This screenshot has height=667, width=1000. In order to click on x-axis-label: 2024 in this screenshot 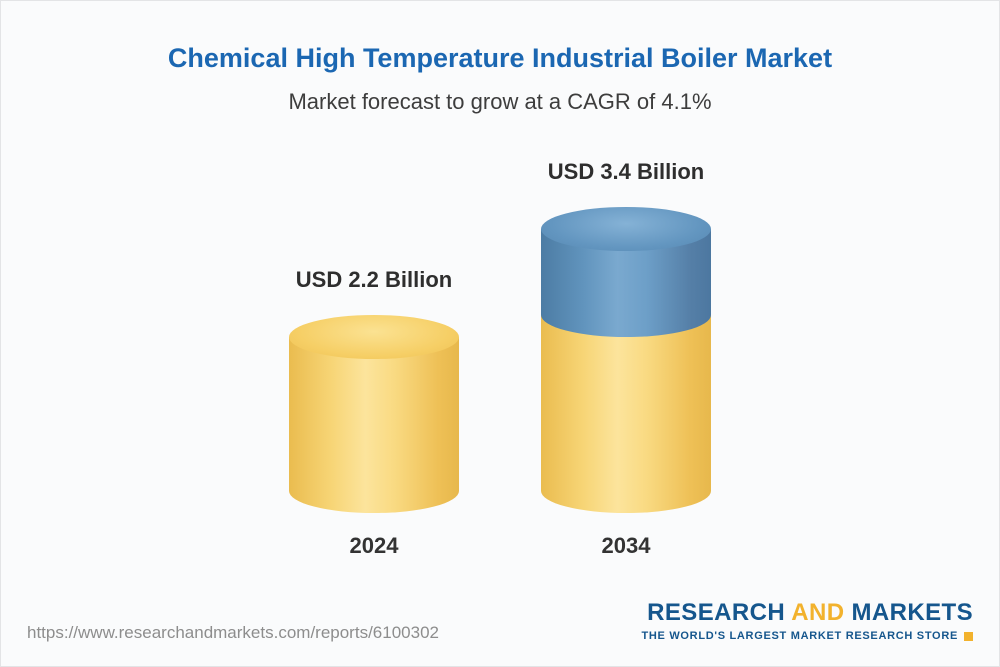, I will do `click(374, 545)`.